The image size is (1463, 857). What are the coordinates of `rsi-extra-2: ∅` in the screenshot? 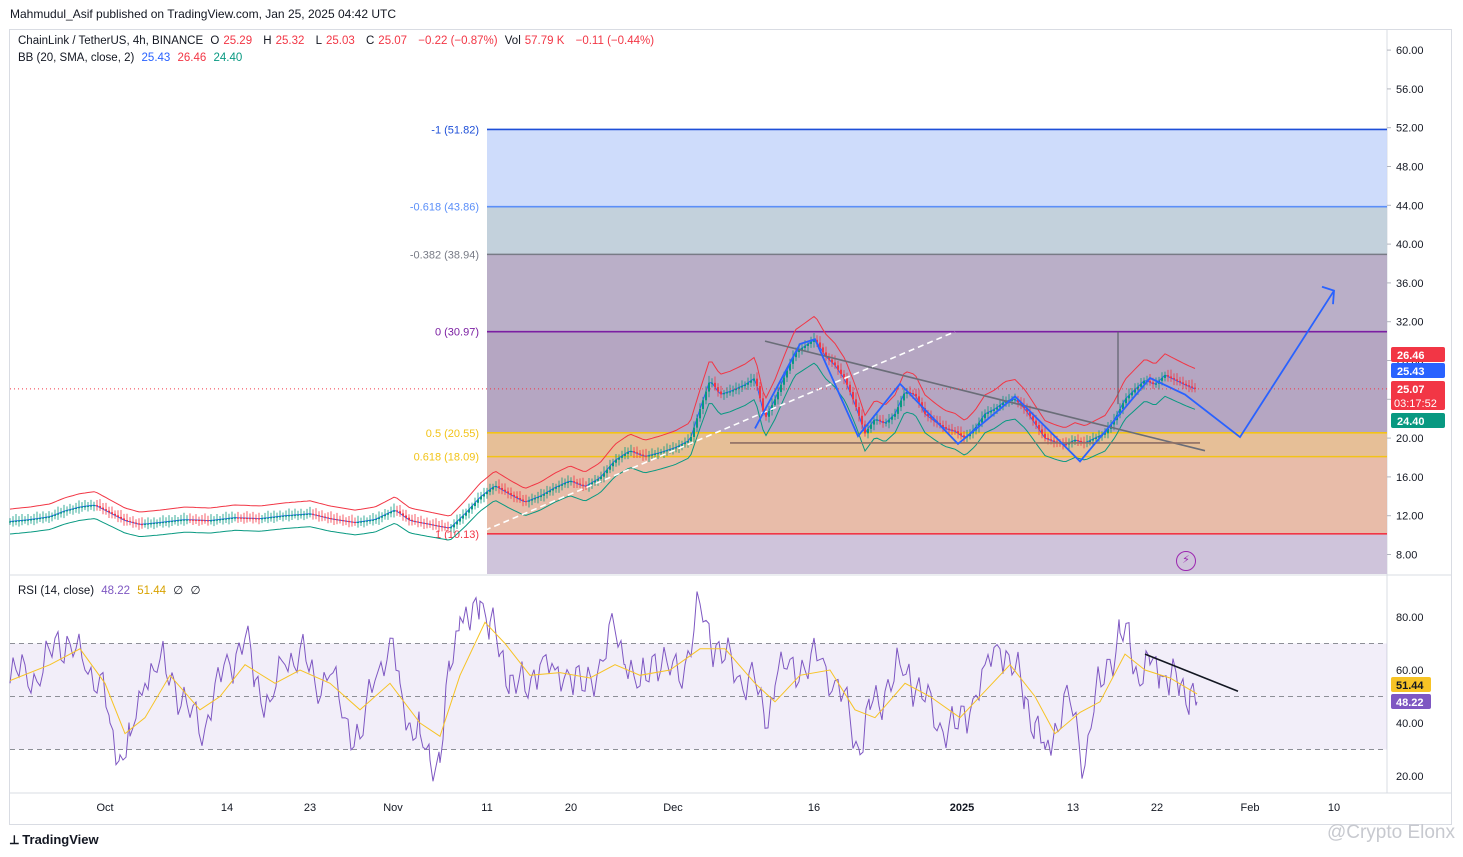 It's located at (195, 591).